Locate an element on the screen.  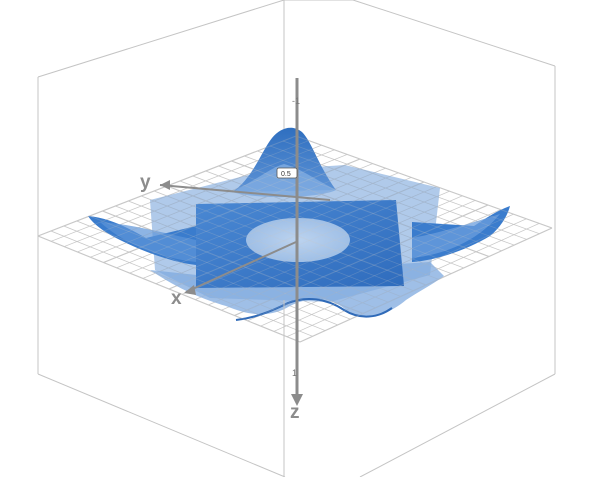
z-tick-top: -1 is located at coordinates (296, 101).